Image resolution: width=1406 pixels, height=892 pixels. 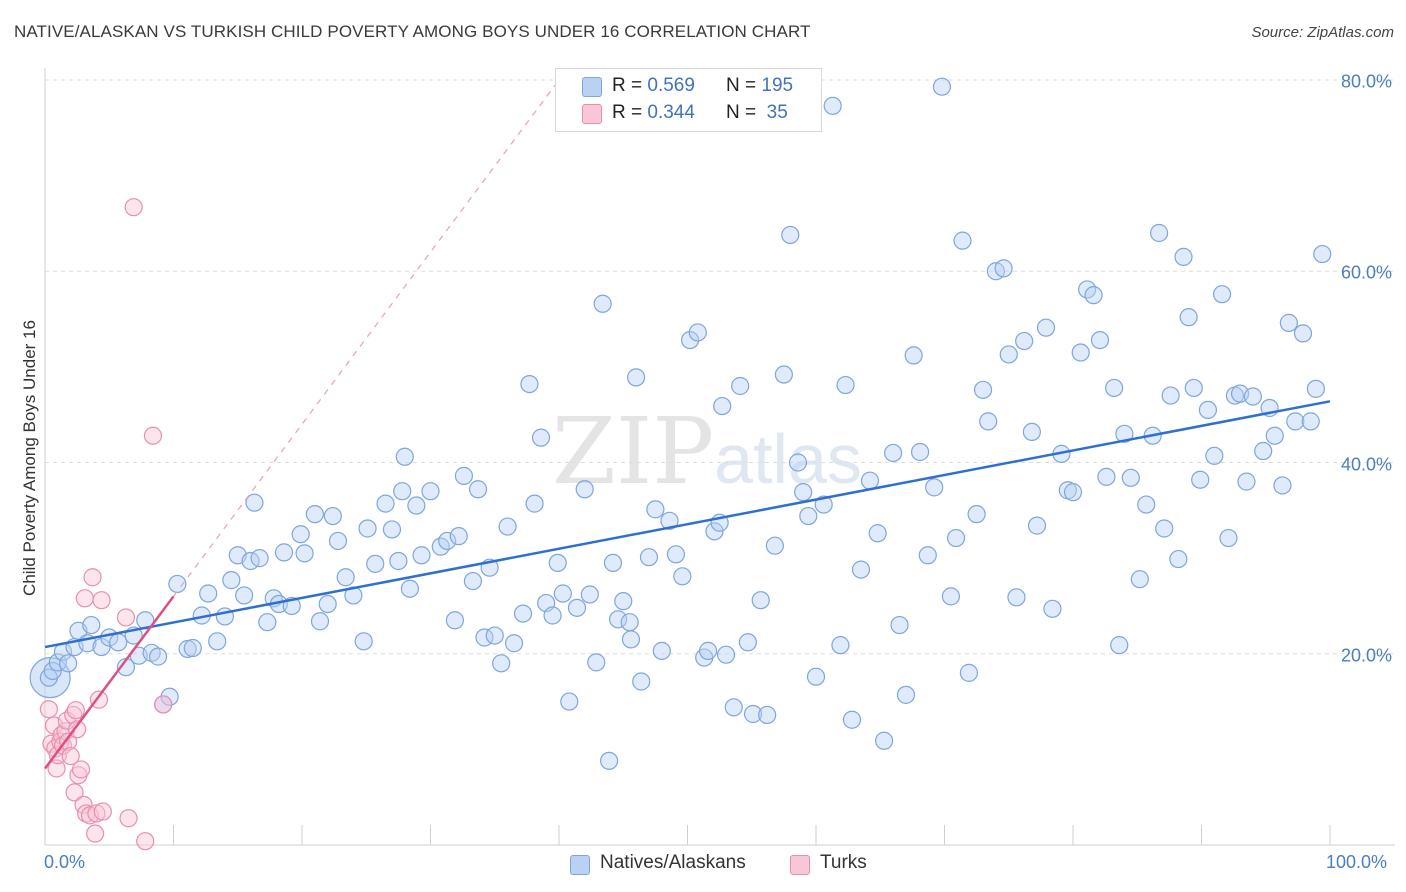 I want to click on x-tick-label-min: 0.0%, so click(x=65, y=862).